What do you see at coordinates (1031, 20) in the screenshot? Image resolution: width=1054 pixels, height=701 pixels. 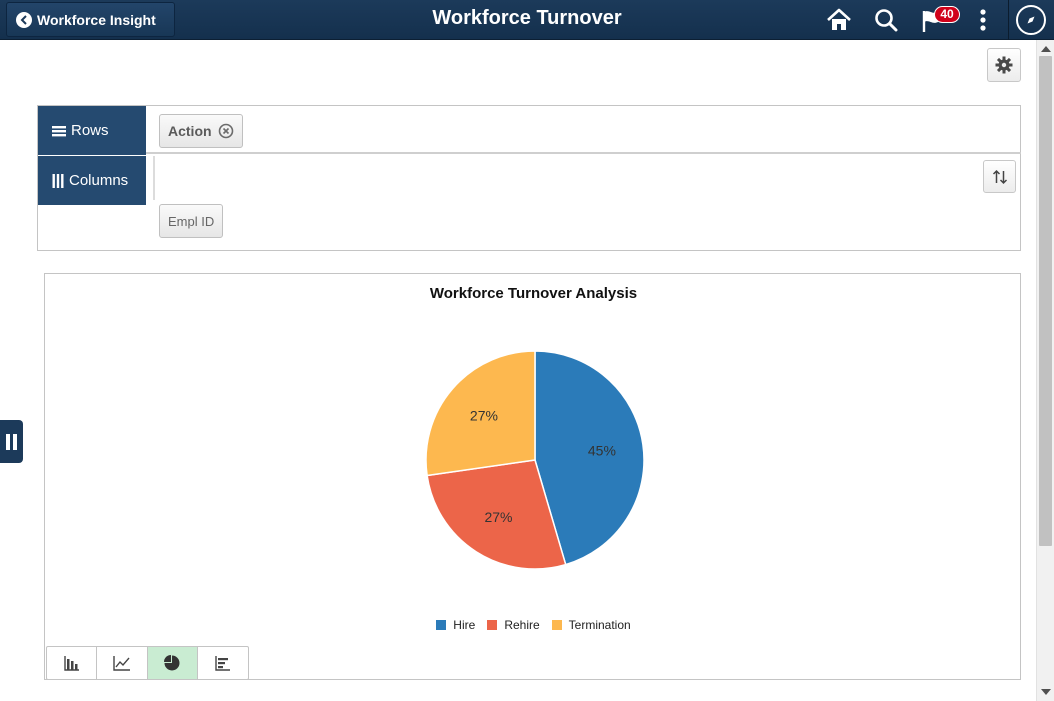 I see `compass-icon` at bounding box center [1031, 20].